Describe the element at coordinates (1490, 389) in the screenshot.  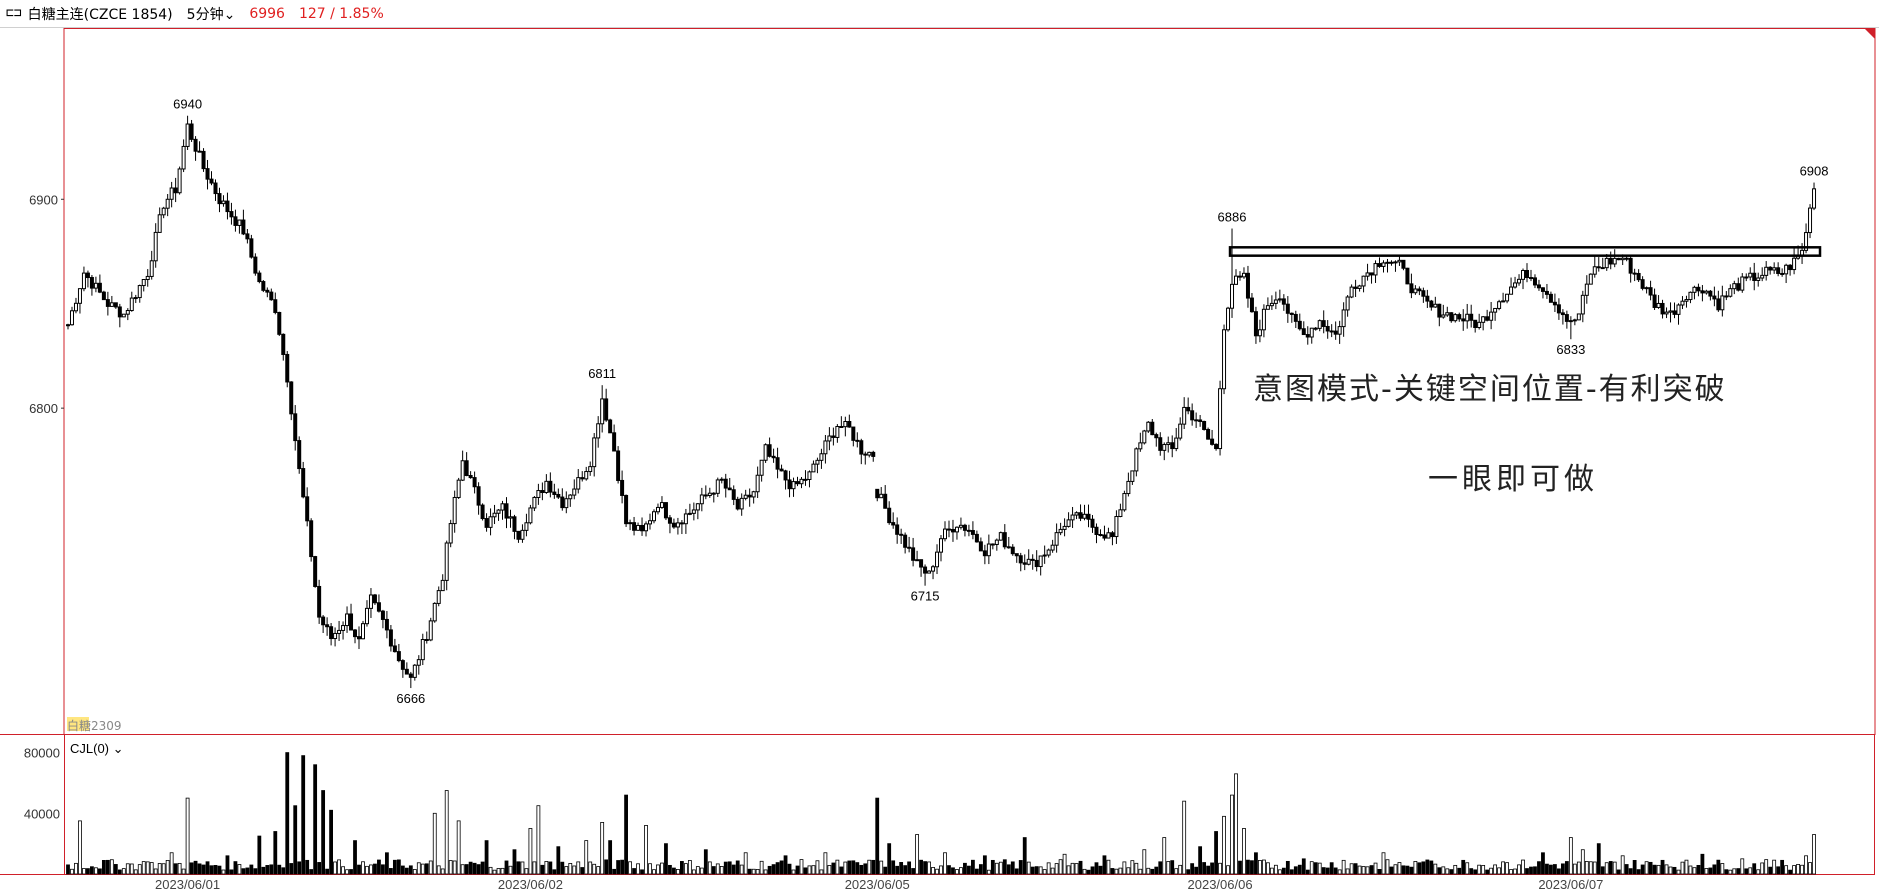
I see `annotation-note: 意图模式-关键空间位置-有利突破` at that location.